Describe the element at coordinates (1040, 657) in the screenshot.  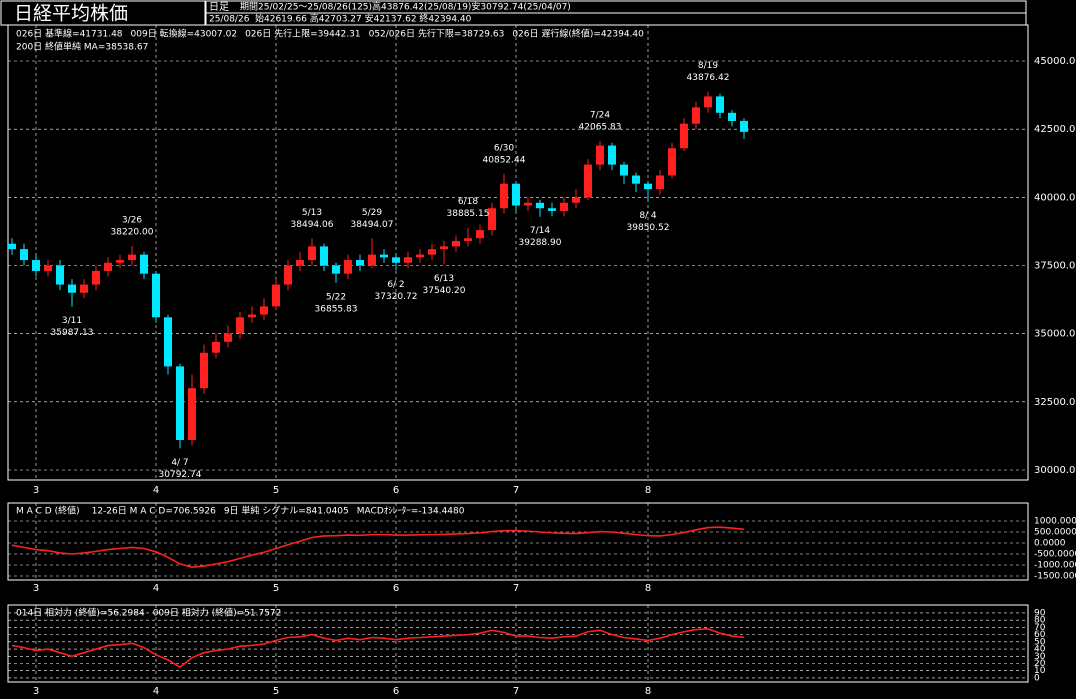
I see `y-tick-label: 30` at that location.